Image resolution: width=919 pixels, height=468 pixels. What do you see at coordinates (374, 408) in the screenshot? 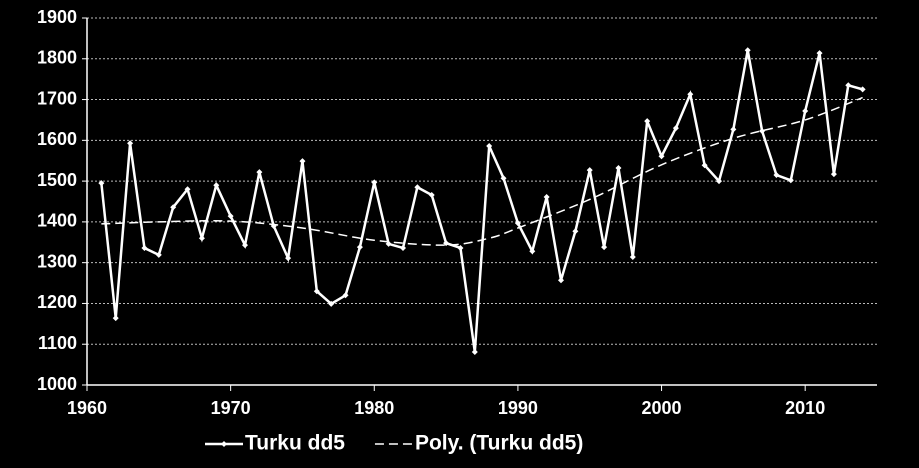
I see `x-tick-label: 1980` at bounding box center [374, 408].